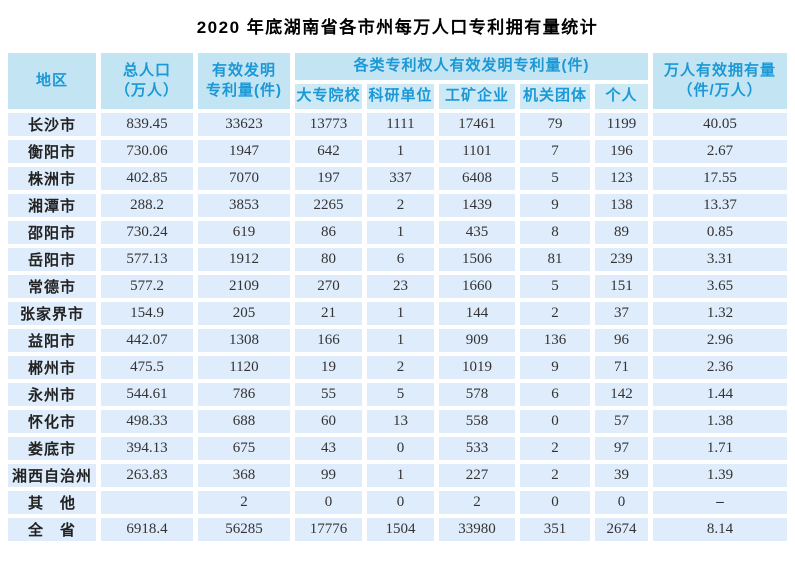 The image size is (795, 561). I want to click on data-cell: 13.37, so click(720, 205).